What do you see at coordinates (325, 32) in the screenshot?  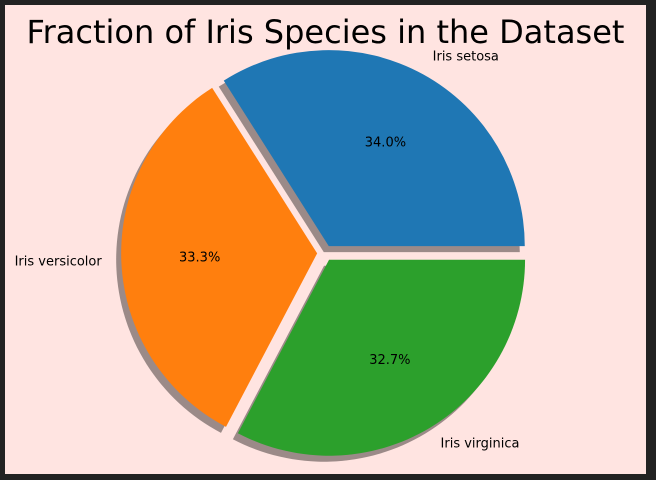 I see `chart-title: Fraction of Iris Species in the Dataset` at bounding box center [325, 32].